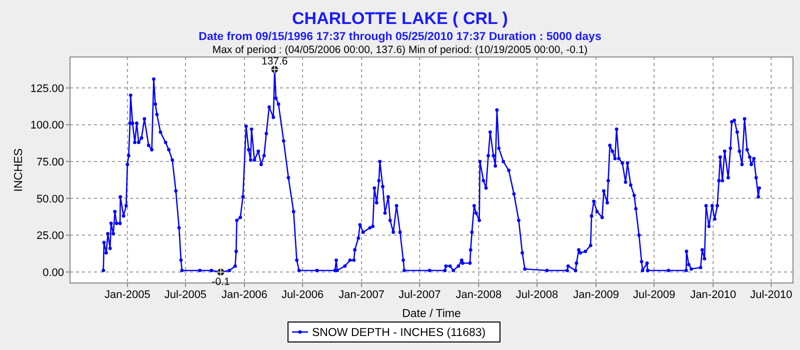 This screenshot has width=800, height=350. I want to click on y-axis-title: INCHES, so click(19, 170).